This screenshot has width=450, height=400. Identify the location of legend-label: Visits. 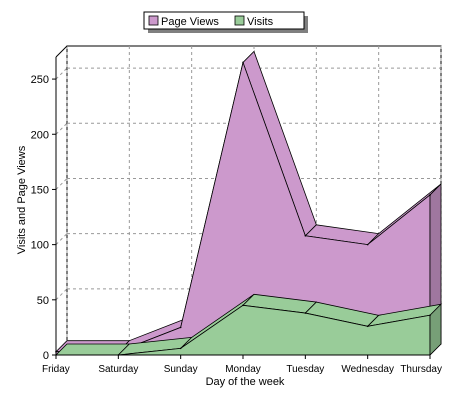
(260, 22).